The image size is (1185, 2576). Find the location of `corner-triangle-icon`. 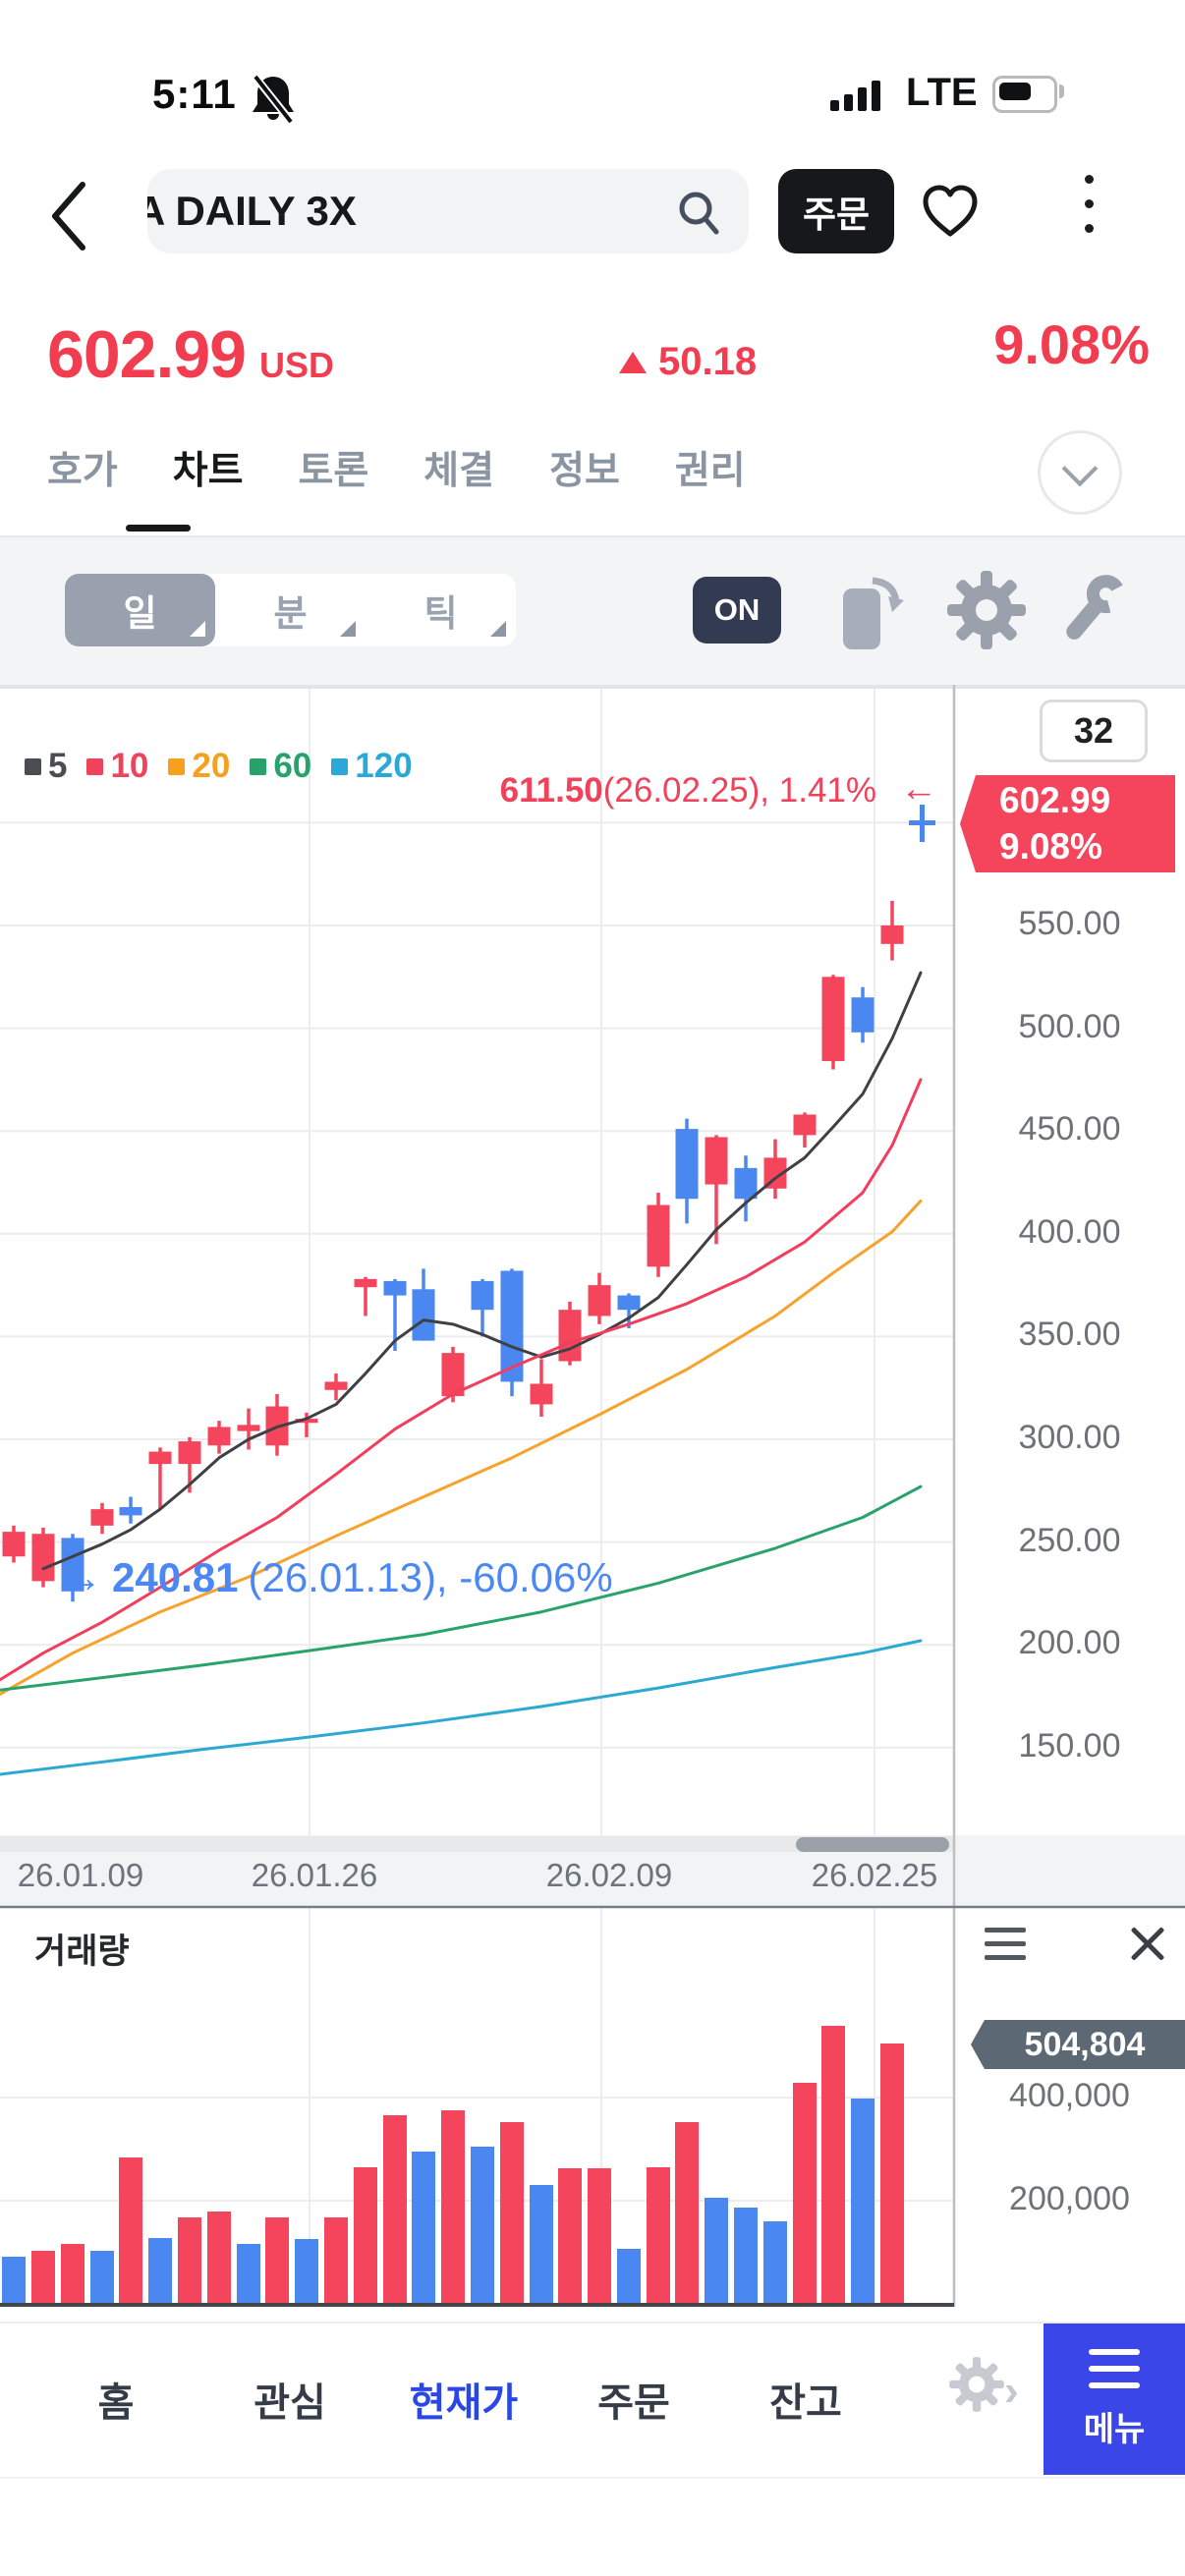

corner-triangle-icon is located at coordinates (348, 629).